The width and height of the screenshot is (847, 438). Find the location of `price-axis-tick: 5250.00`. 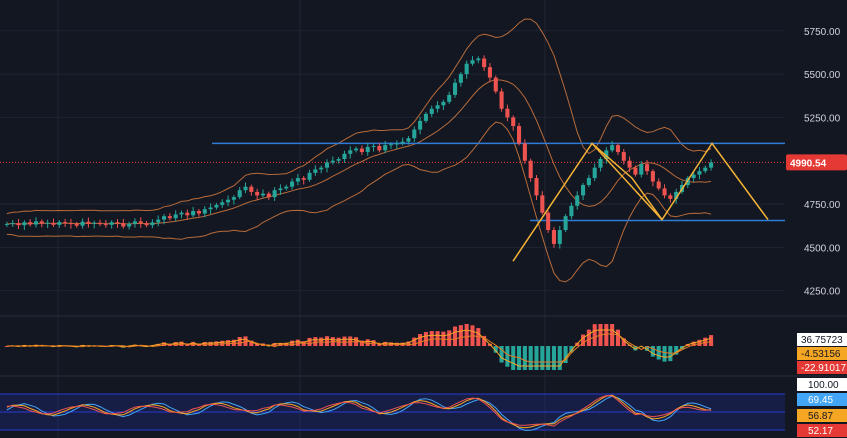

price-axis-tick: 5250.00 is located at coordinates (822, 118).